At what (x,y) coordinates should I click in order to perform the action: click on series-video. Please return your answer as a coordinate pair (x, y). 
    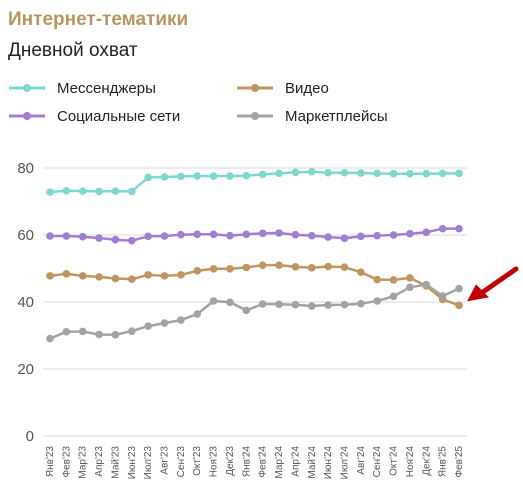
    Looking at the image, I should click on (254, 285).